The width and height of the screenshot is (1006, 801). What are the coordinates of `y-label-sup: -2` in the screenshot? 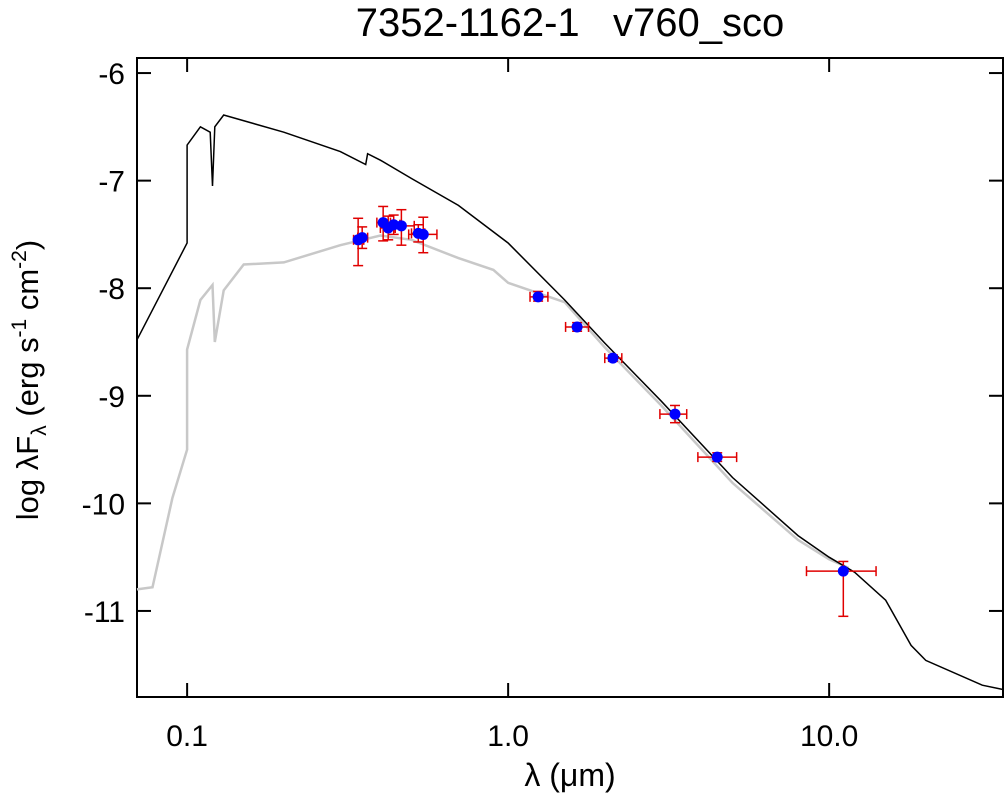 It's located at (19, 259).